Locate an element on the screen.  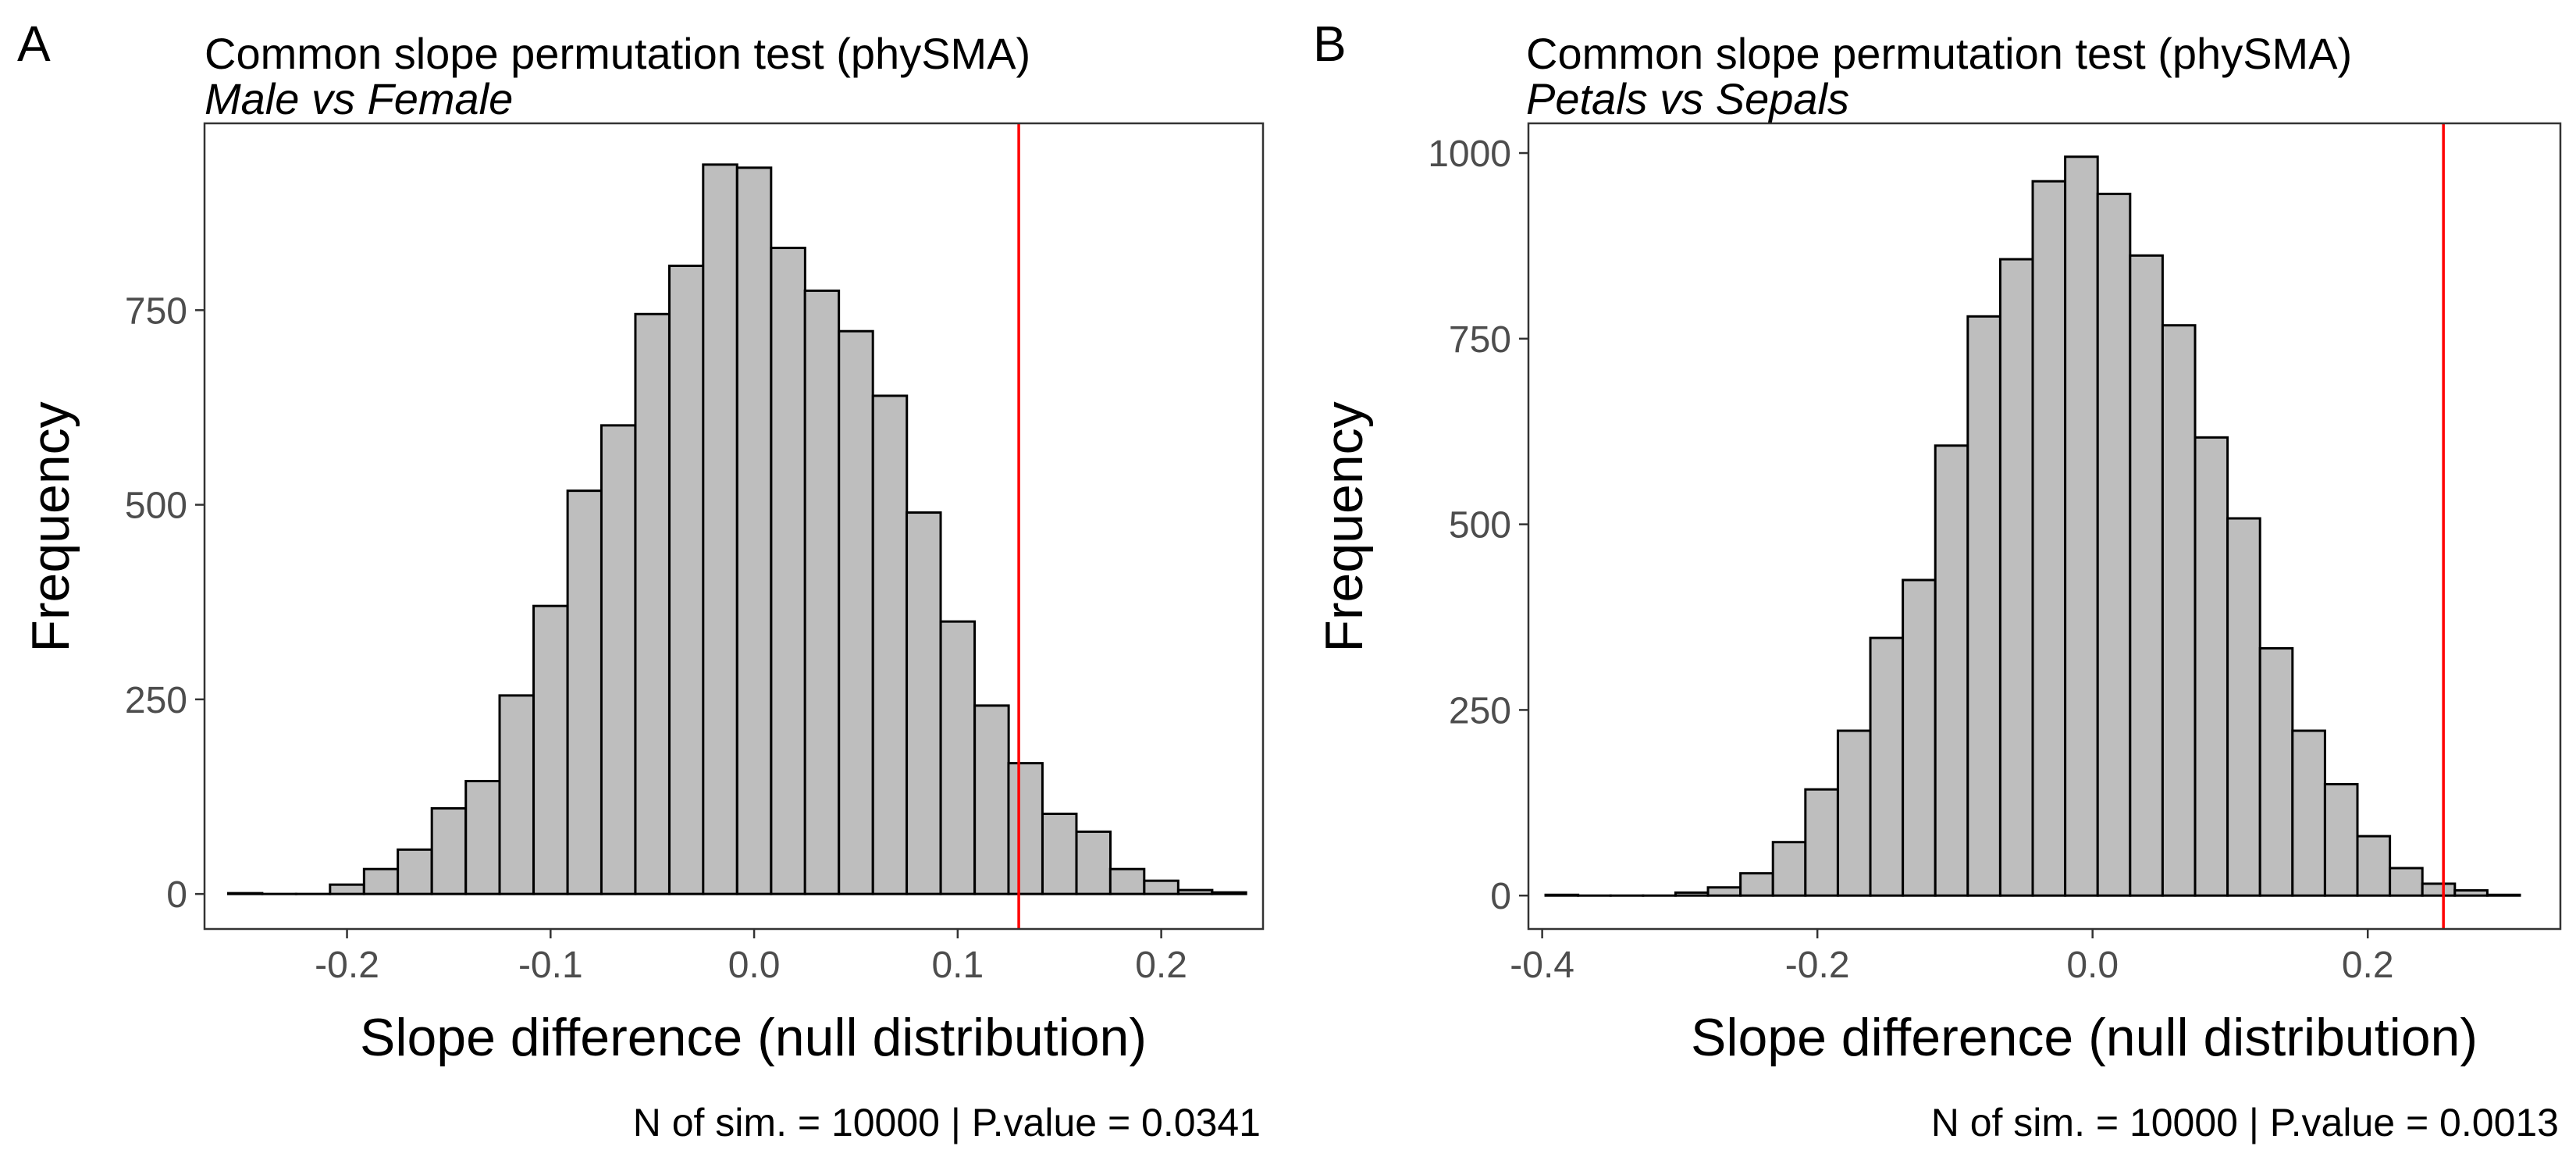
panel-tag: B is located at coordinates (1330, 44).